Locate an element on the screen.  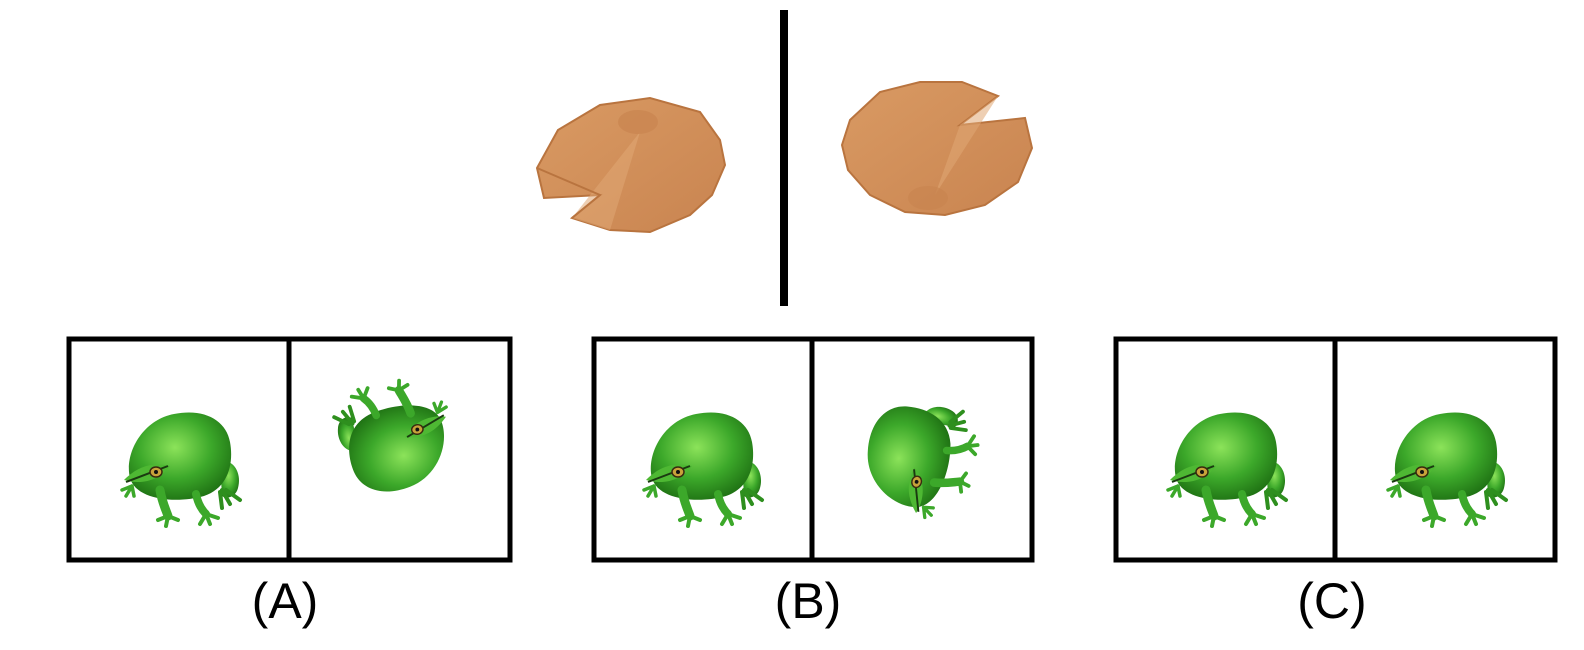
divider-line is located at coordinates (784, 158).